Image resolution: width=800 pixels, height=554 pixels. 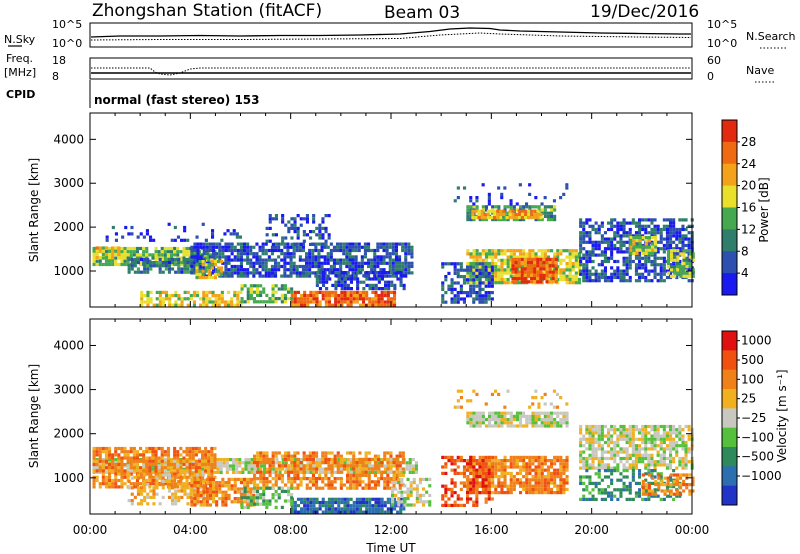 What do you see at coordinates (748, 229) in the screenshot?
I see `colorbar-tick-label: 12` at bounding box center [748, 229].